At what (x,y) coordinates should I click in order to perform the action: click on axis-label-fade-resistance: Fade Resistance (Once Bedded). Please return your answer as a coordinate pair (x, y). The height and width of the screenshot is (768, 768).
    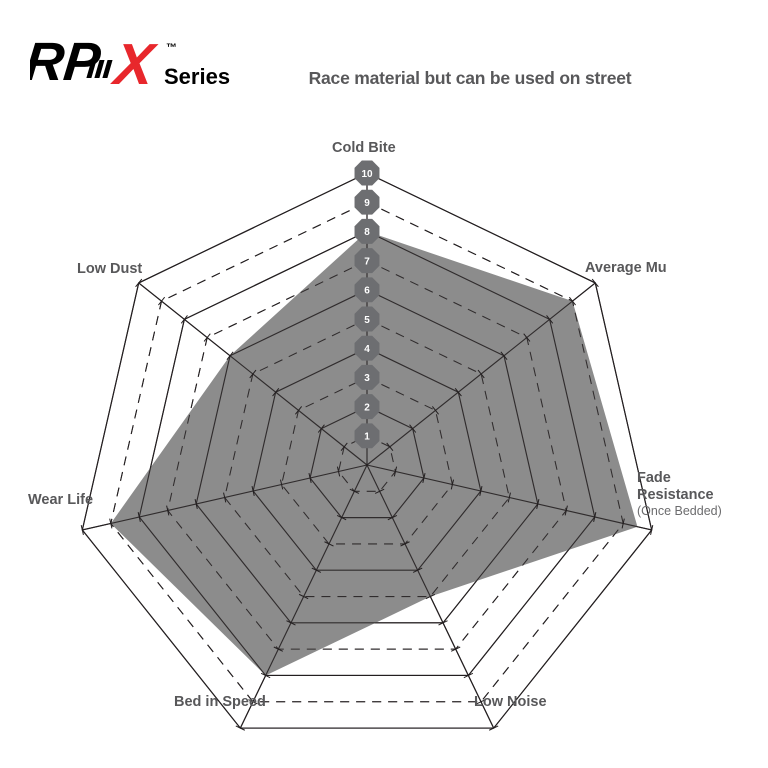
    Looking at the image, I should click on (679, 494).